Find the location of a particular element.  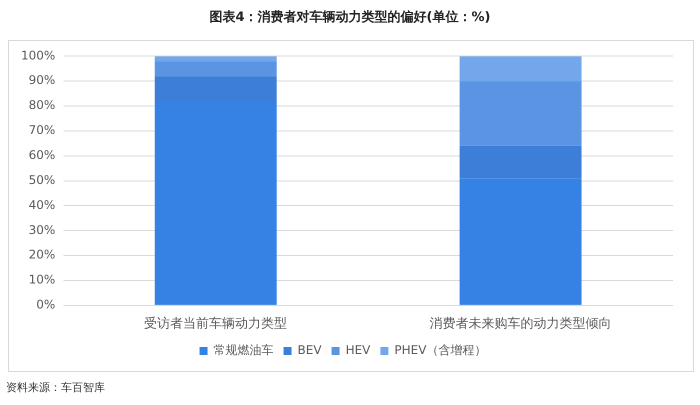

y-tick-label: 100% is located at coordinates (38, 55).